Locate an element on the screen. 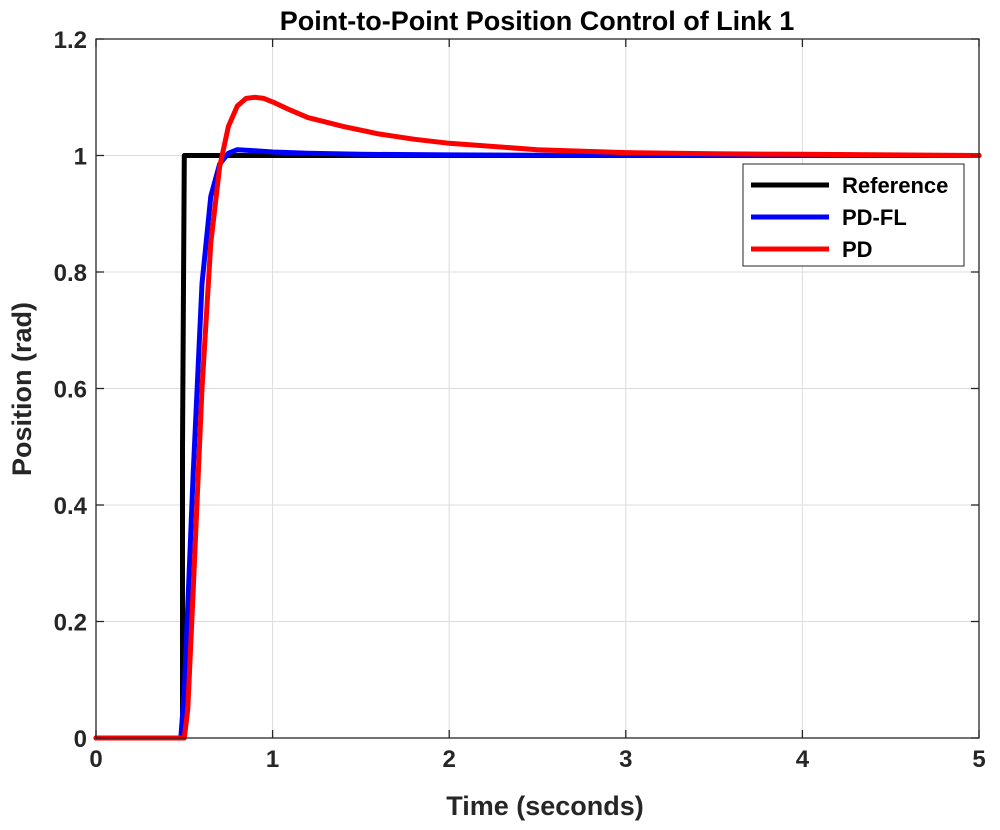 This screenshot has height=830, width=1000. y-tick-label: 0 is located at coordinates (80, 739).